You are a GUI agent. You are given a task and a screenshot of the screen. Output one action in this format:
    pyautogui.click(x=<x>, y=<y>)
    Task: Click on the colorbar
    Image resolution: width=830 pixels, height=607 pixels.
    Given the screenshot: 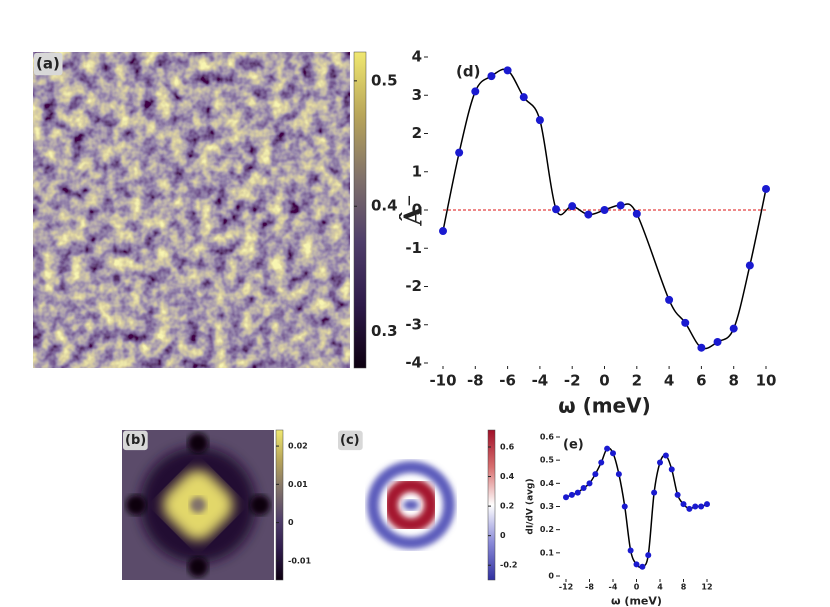 What is the action you would take?
    pyautogui.click(x=279, y=505)
    